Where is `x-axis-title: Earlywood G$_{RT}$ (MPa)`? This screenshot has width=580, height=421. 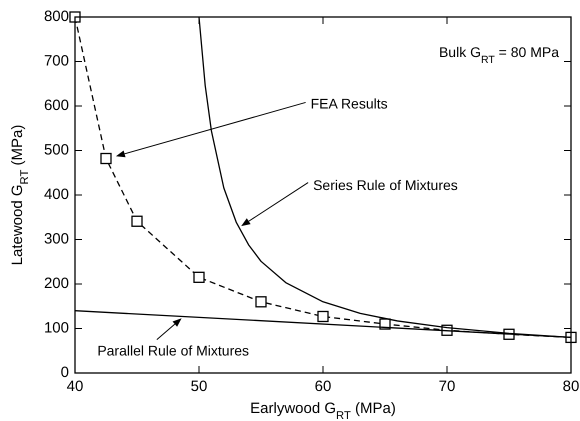 x-axis-title: Earlywood G$_{RT}$ (MPa) is located at coordinates (323, 410).